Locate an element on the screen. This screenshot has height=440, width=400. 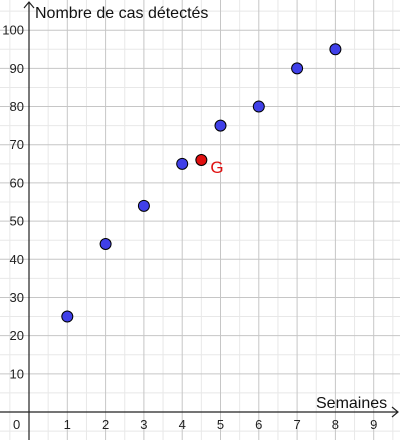
y-tick-label: 80 is located at coordinates (17, 106).